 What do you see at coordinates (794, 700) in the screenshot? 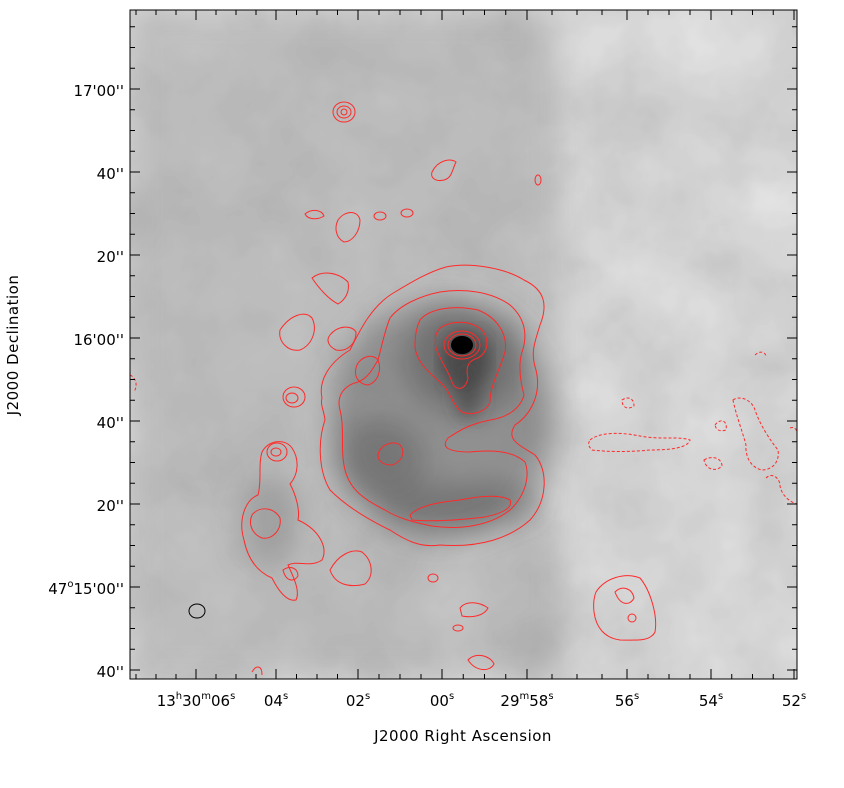
I see `x-tick-label: 52s` at bounding box center [794, 700].